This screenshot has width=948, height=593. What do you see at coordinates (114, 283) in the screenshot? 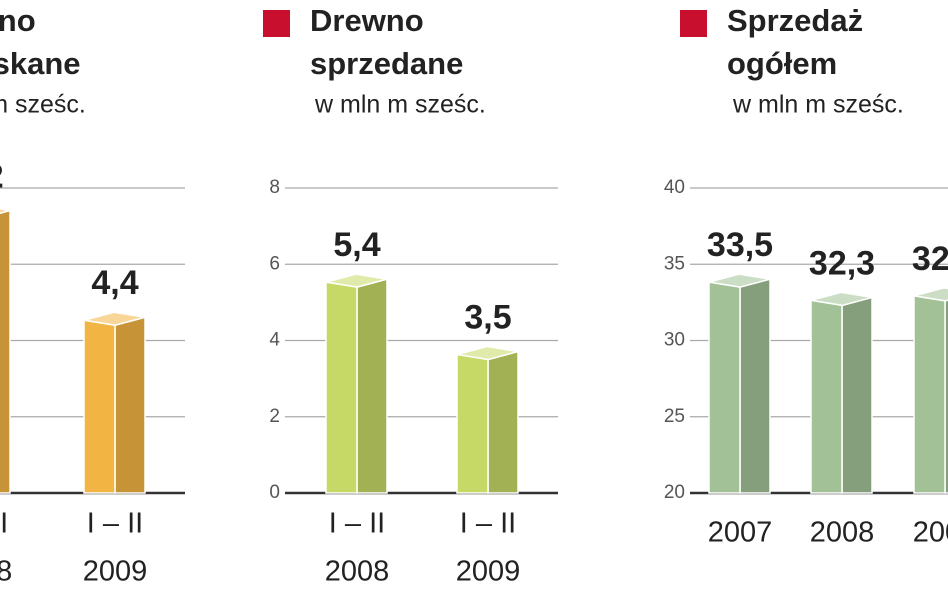
I see `value-label: 4,4` at bounding box center [114, 283].